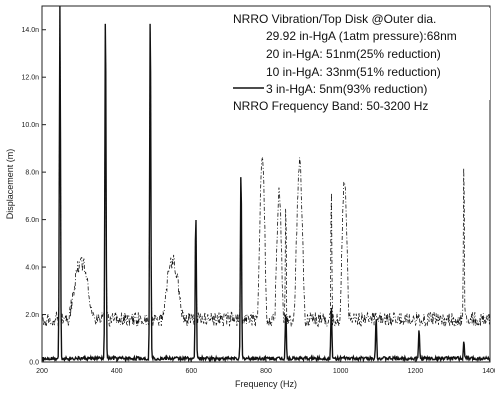 This screenshot has height=395, width=495. I want to click on y-tick-label: 10.0n, so click(30, 125).